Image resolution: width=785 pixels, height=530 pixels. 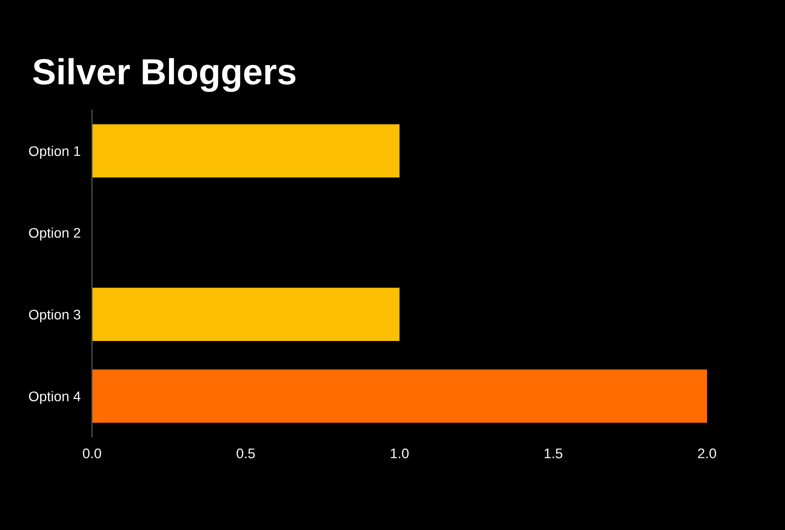 I want to click on x-tick-label: 2.0, so click(x=707, y=453).